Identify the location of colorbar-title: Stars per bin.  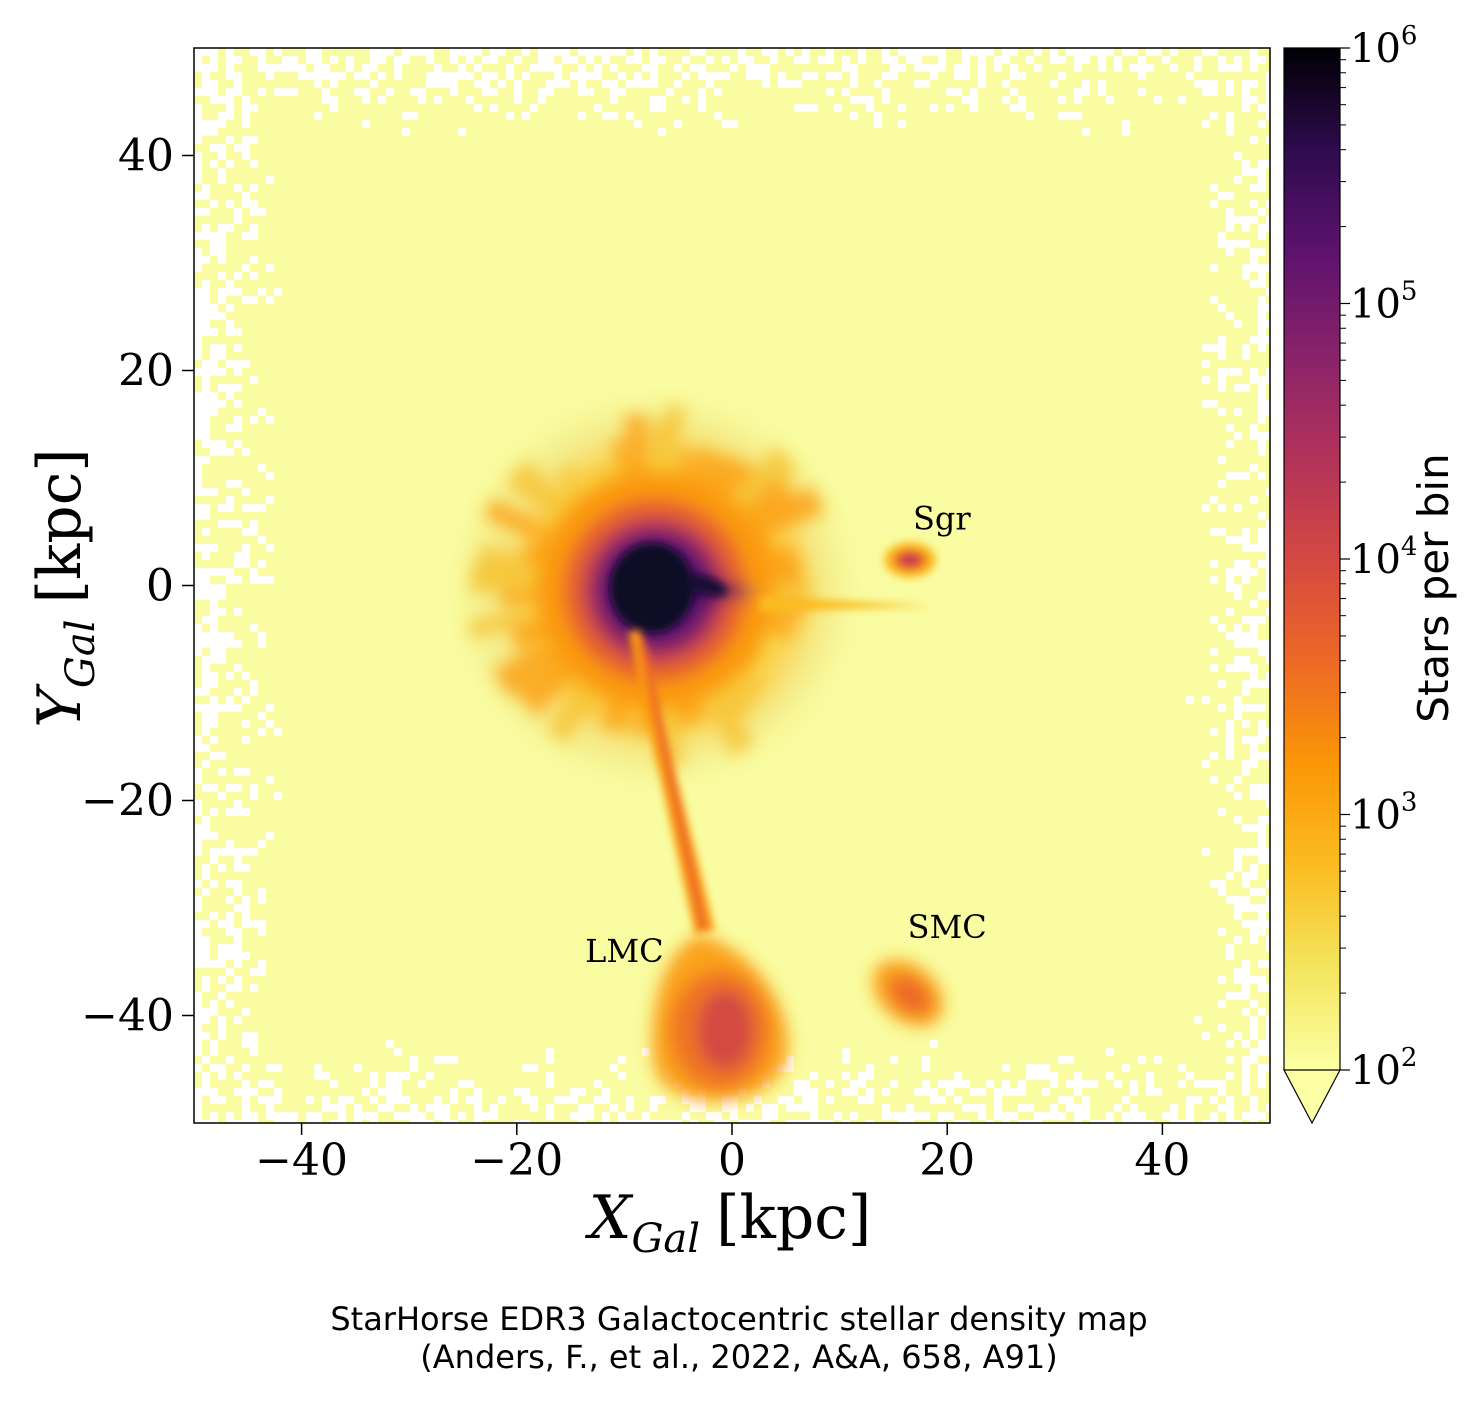
(1433, 587).